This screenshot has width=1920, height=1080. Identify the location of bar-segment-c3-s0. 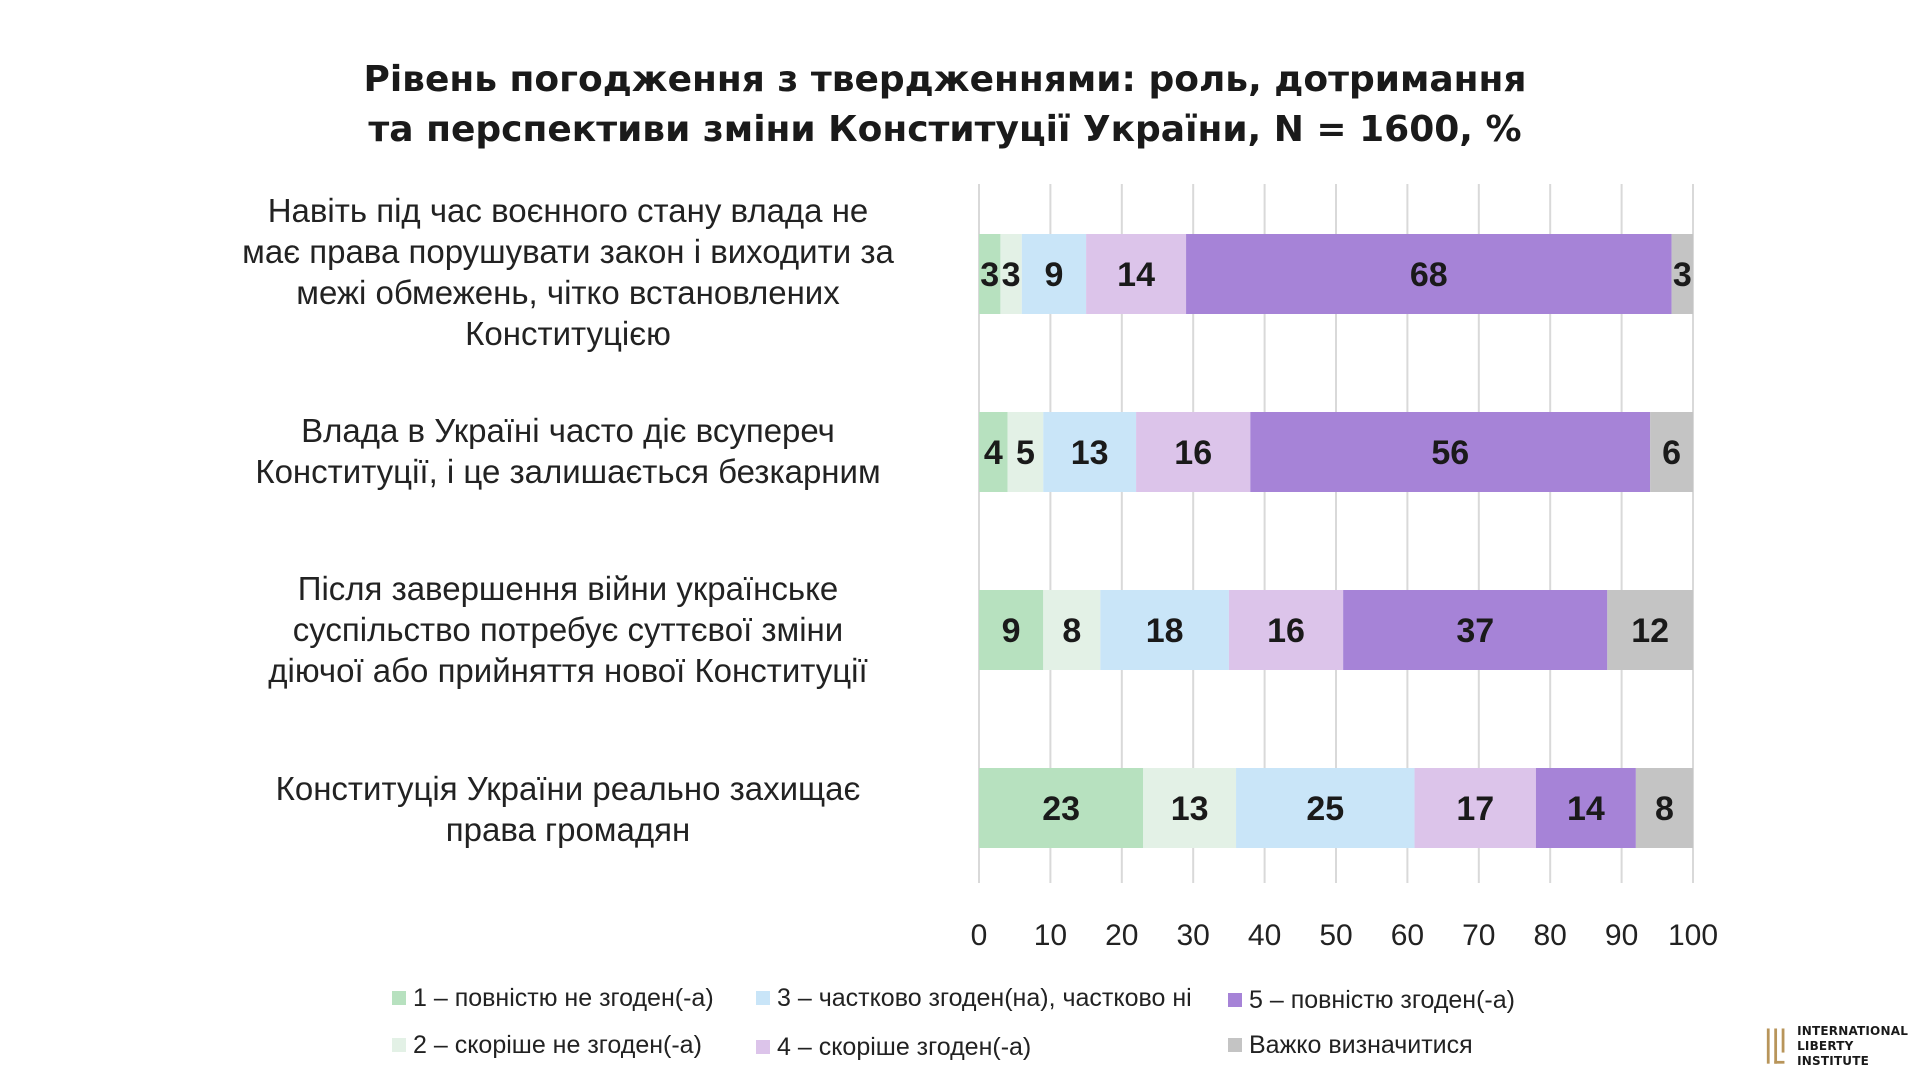
(1061, 808).